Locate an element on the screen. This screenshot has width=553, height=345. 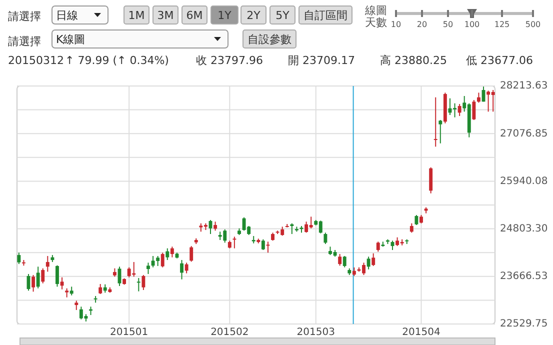
text: 日線 is located at coordinates (67, 15).